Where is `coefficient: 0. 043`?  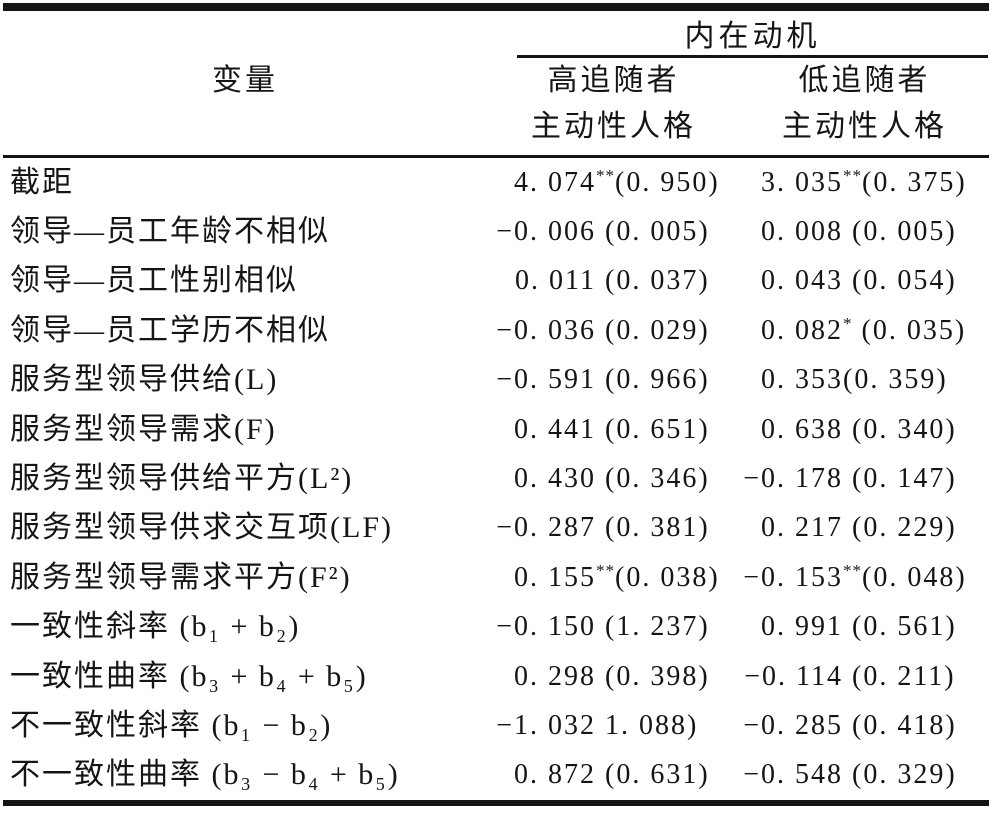
coefficient: 0. 043 is located at coordinates (802, 281).